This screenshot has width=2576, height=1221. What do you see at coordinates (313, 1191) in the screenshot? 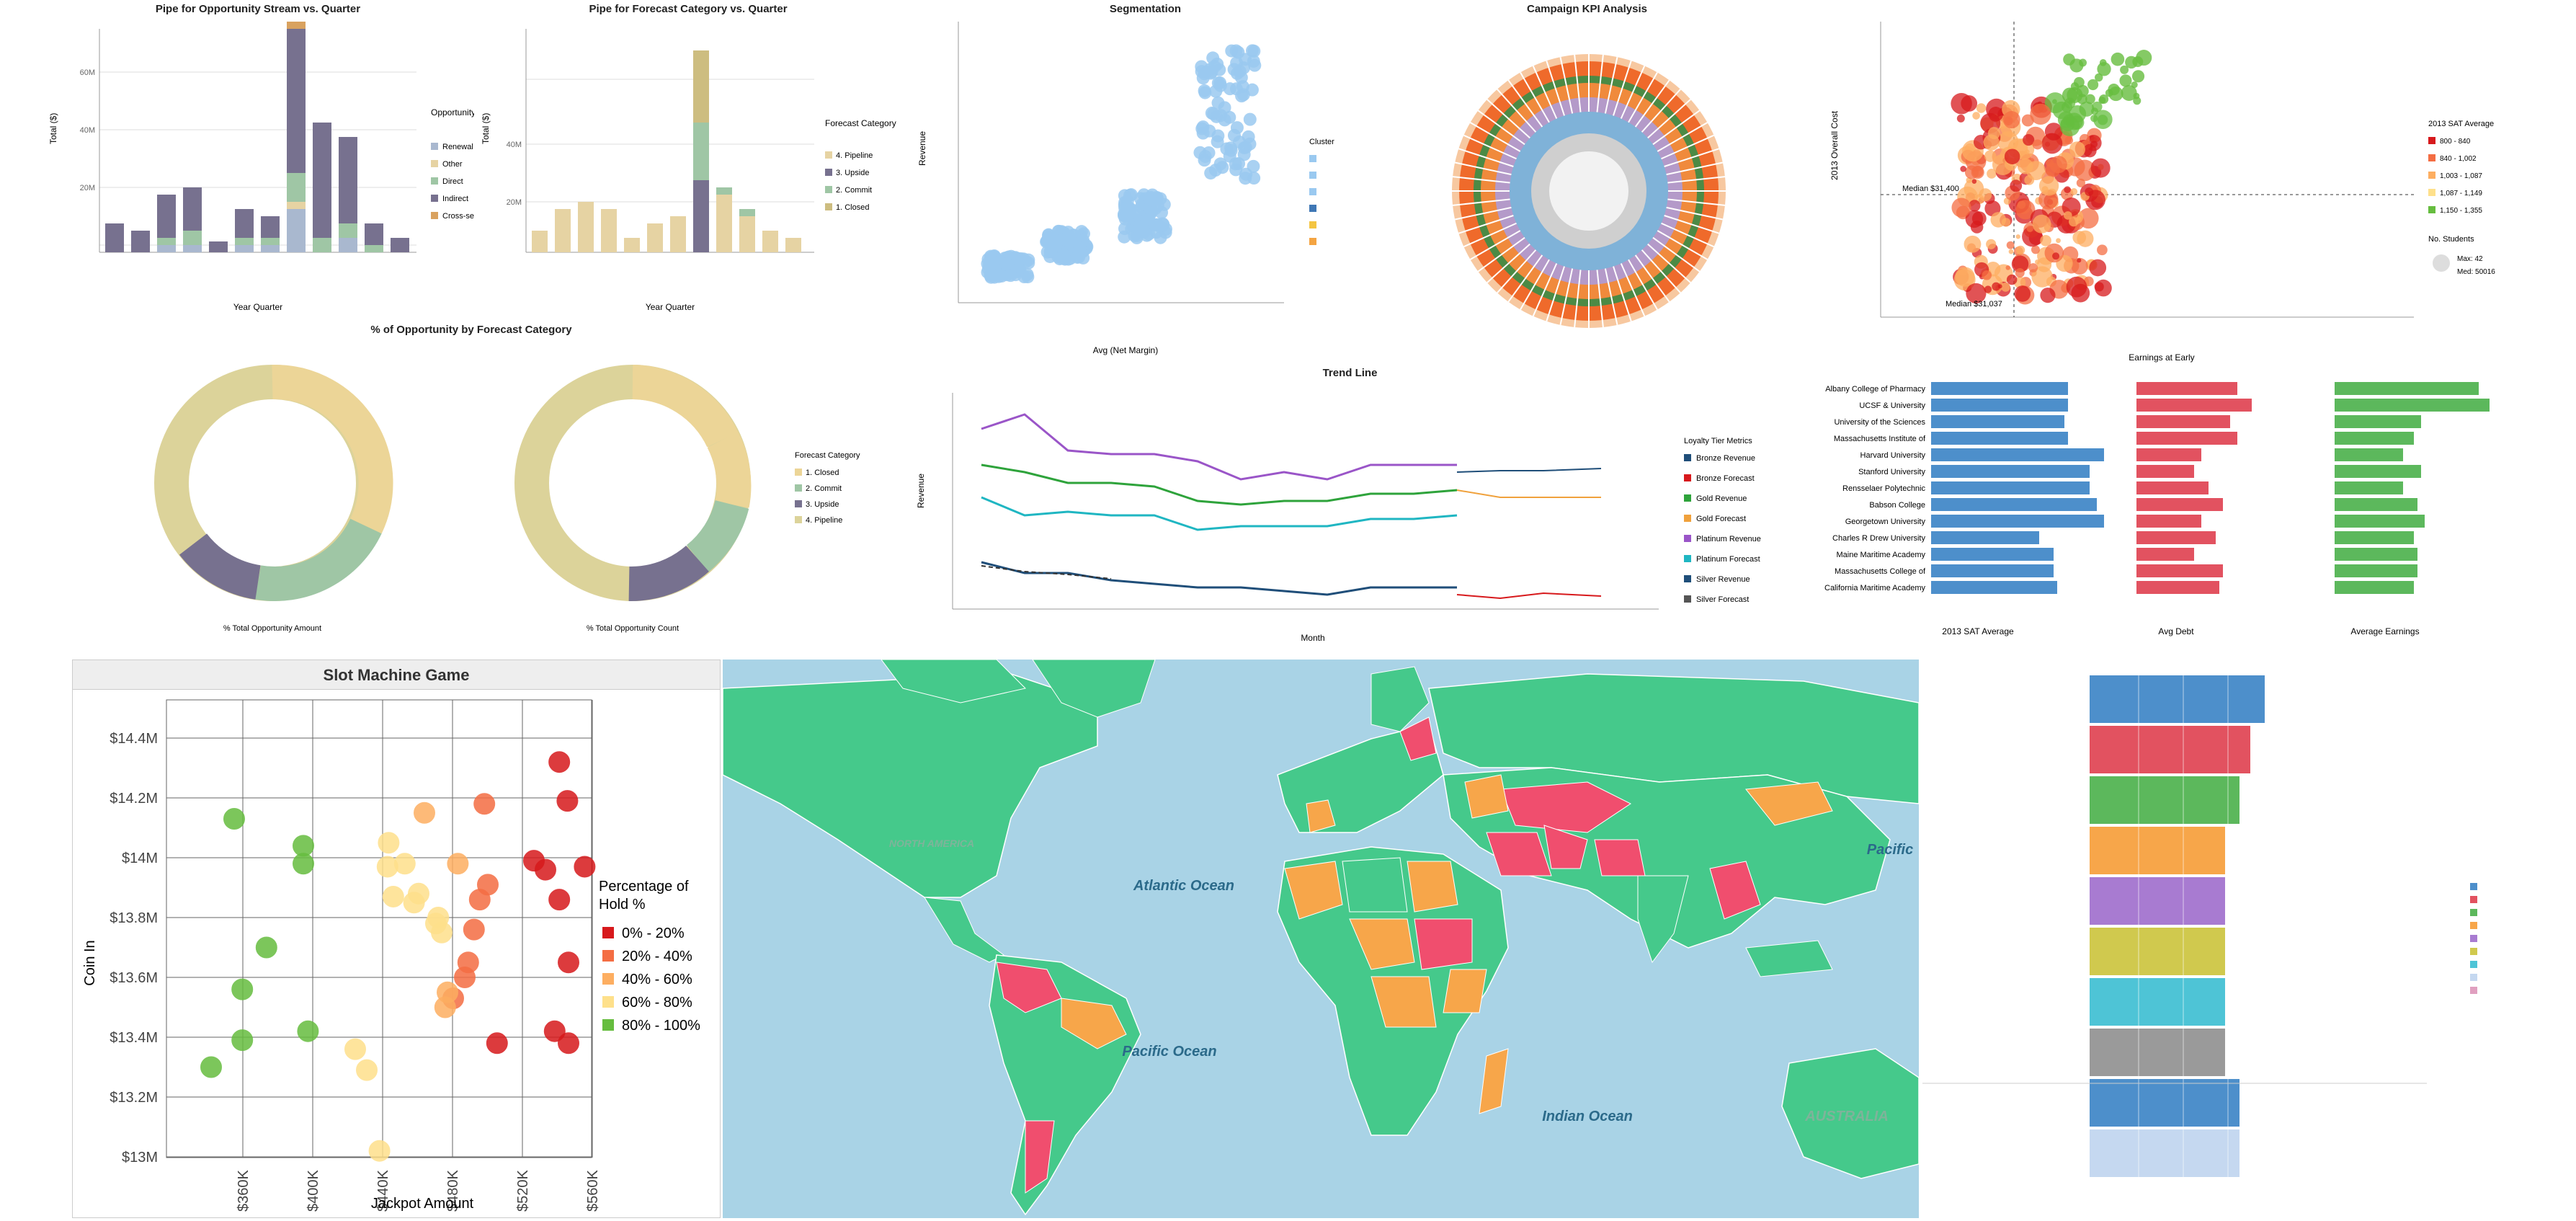
I see `x-tick: $400K` at bounding box center [313, 1191].